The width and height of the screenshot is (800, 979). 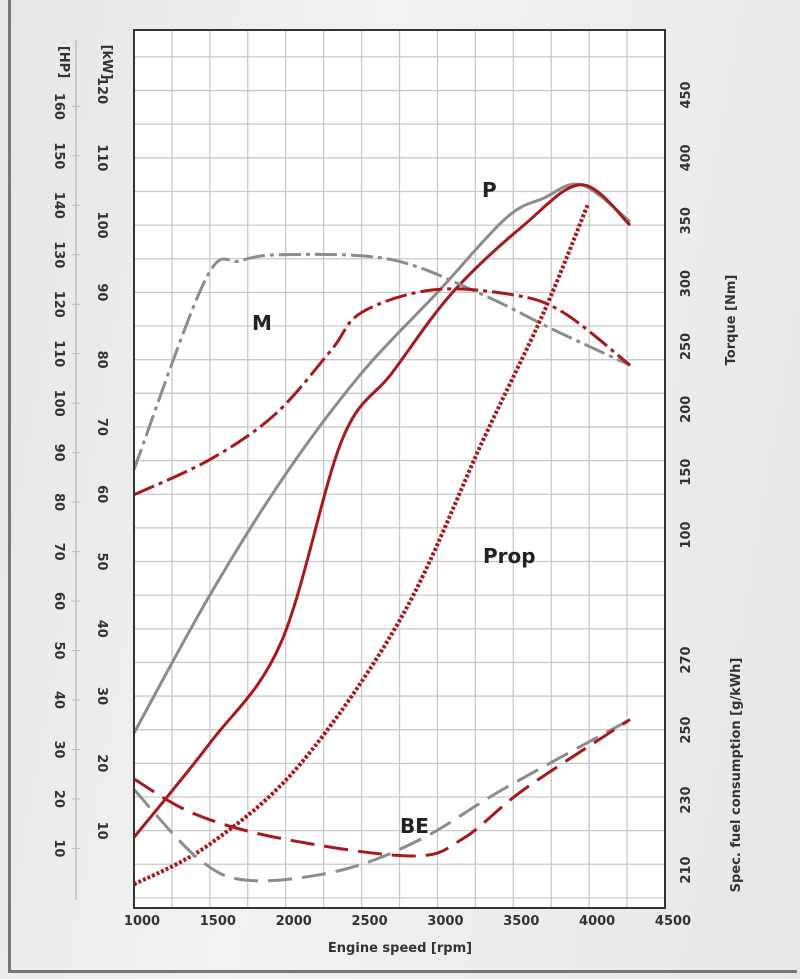 I want to click on fuel-tick-label: 250, so click(x=686, y=729).